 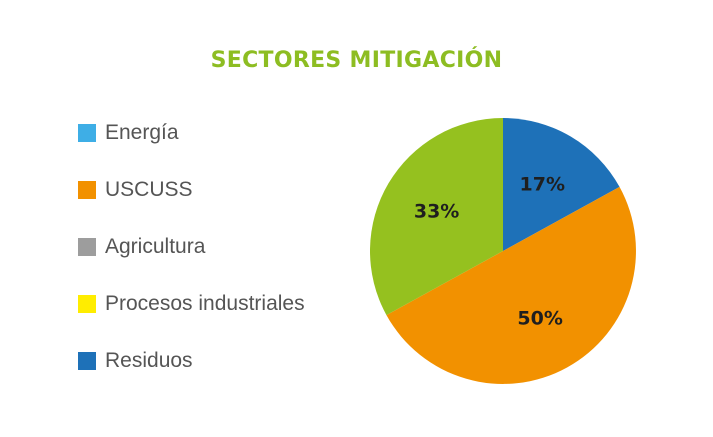 I want to click on legend-item-procesos-industriales: Procesos industriales, so click(x=191, y=304).